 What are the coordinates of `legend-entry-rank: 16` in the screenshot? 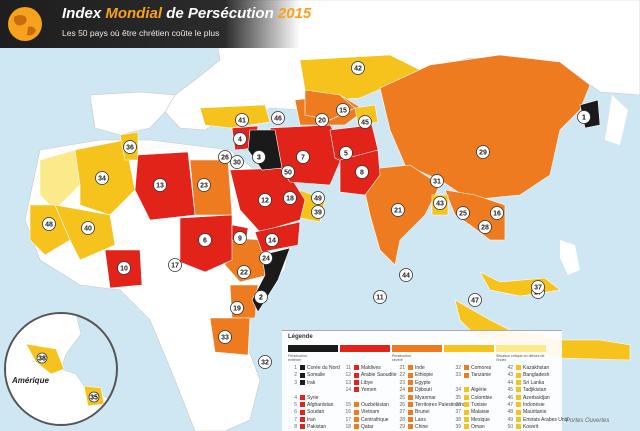 It's located at (348, 412).